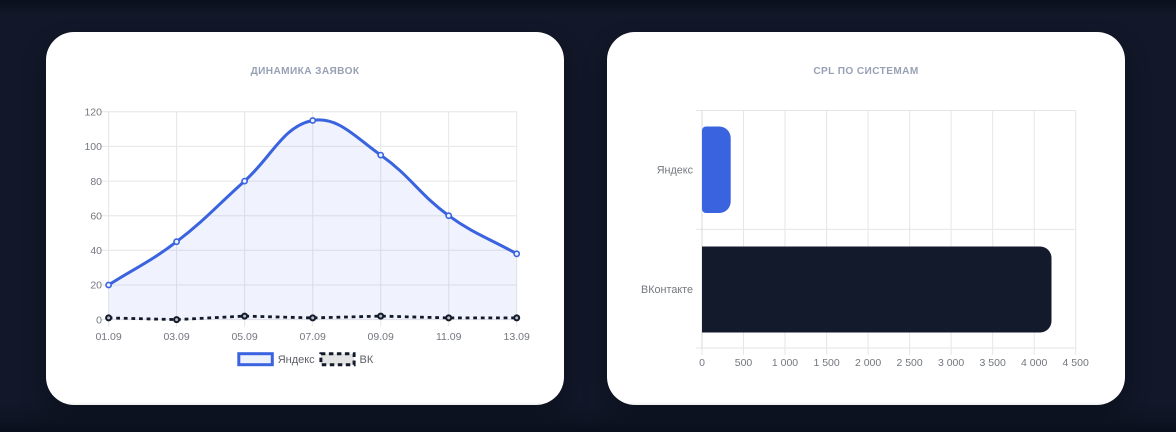 Image resolution: width=1176 pixels, height=432 pixels. What do you see at coordinates (313, 337) in the screenshot?
I see `svg-text: 07.09` at bounding box center [313, 337].